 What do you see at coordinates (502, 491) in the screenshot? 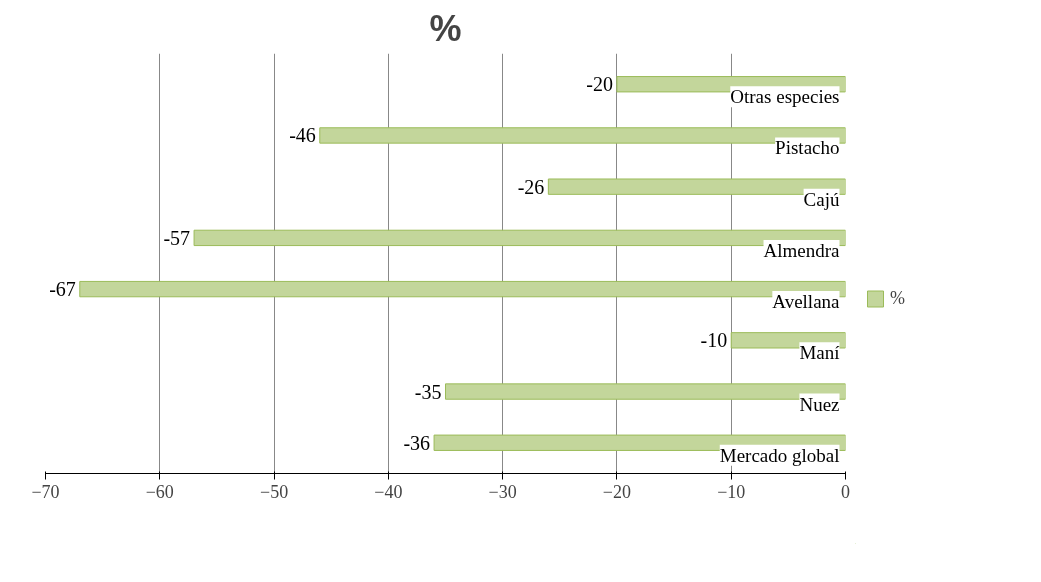
I see `x-tick-label: −30` at bounding box center [502, 491].